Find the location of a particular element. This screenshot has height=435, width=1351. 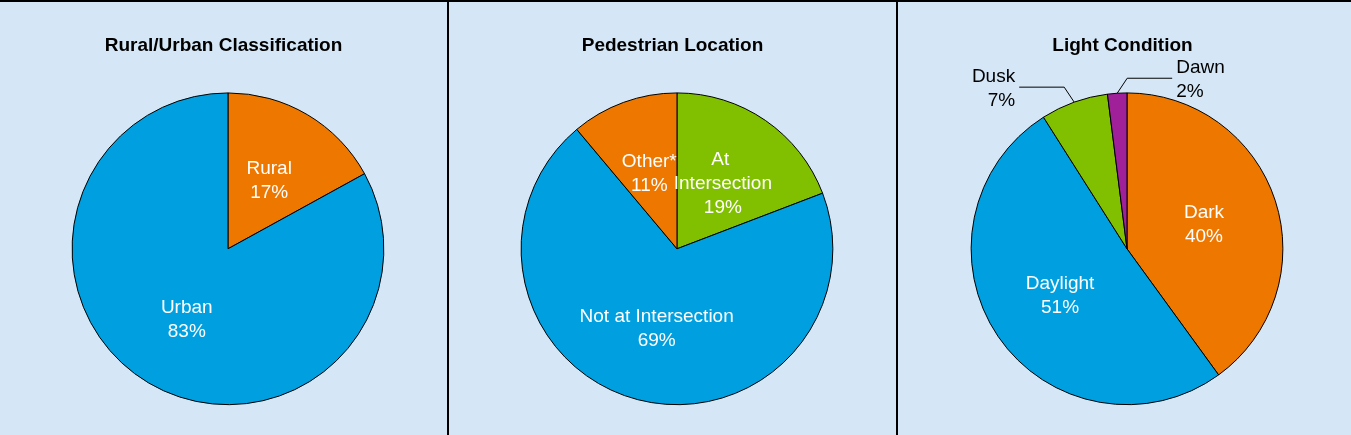

slice-label: Not at Intersection is located at coordinates (656, 315).